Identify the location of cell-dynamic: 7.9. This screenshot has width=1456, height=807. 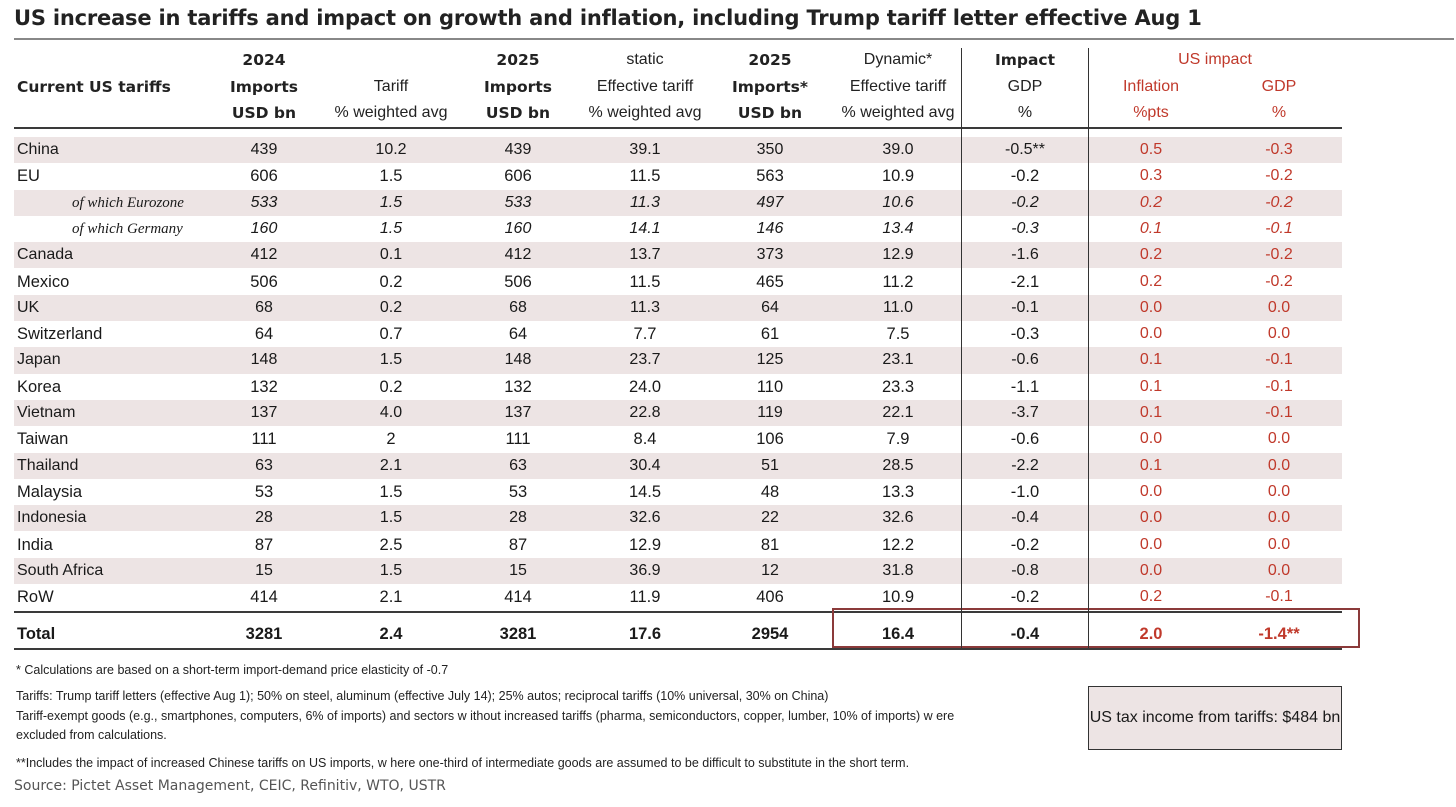
(898, 439).